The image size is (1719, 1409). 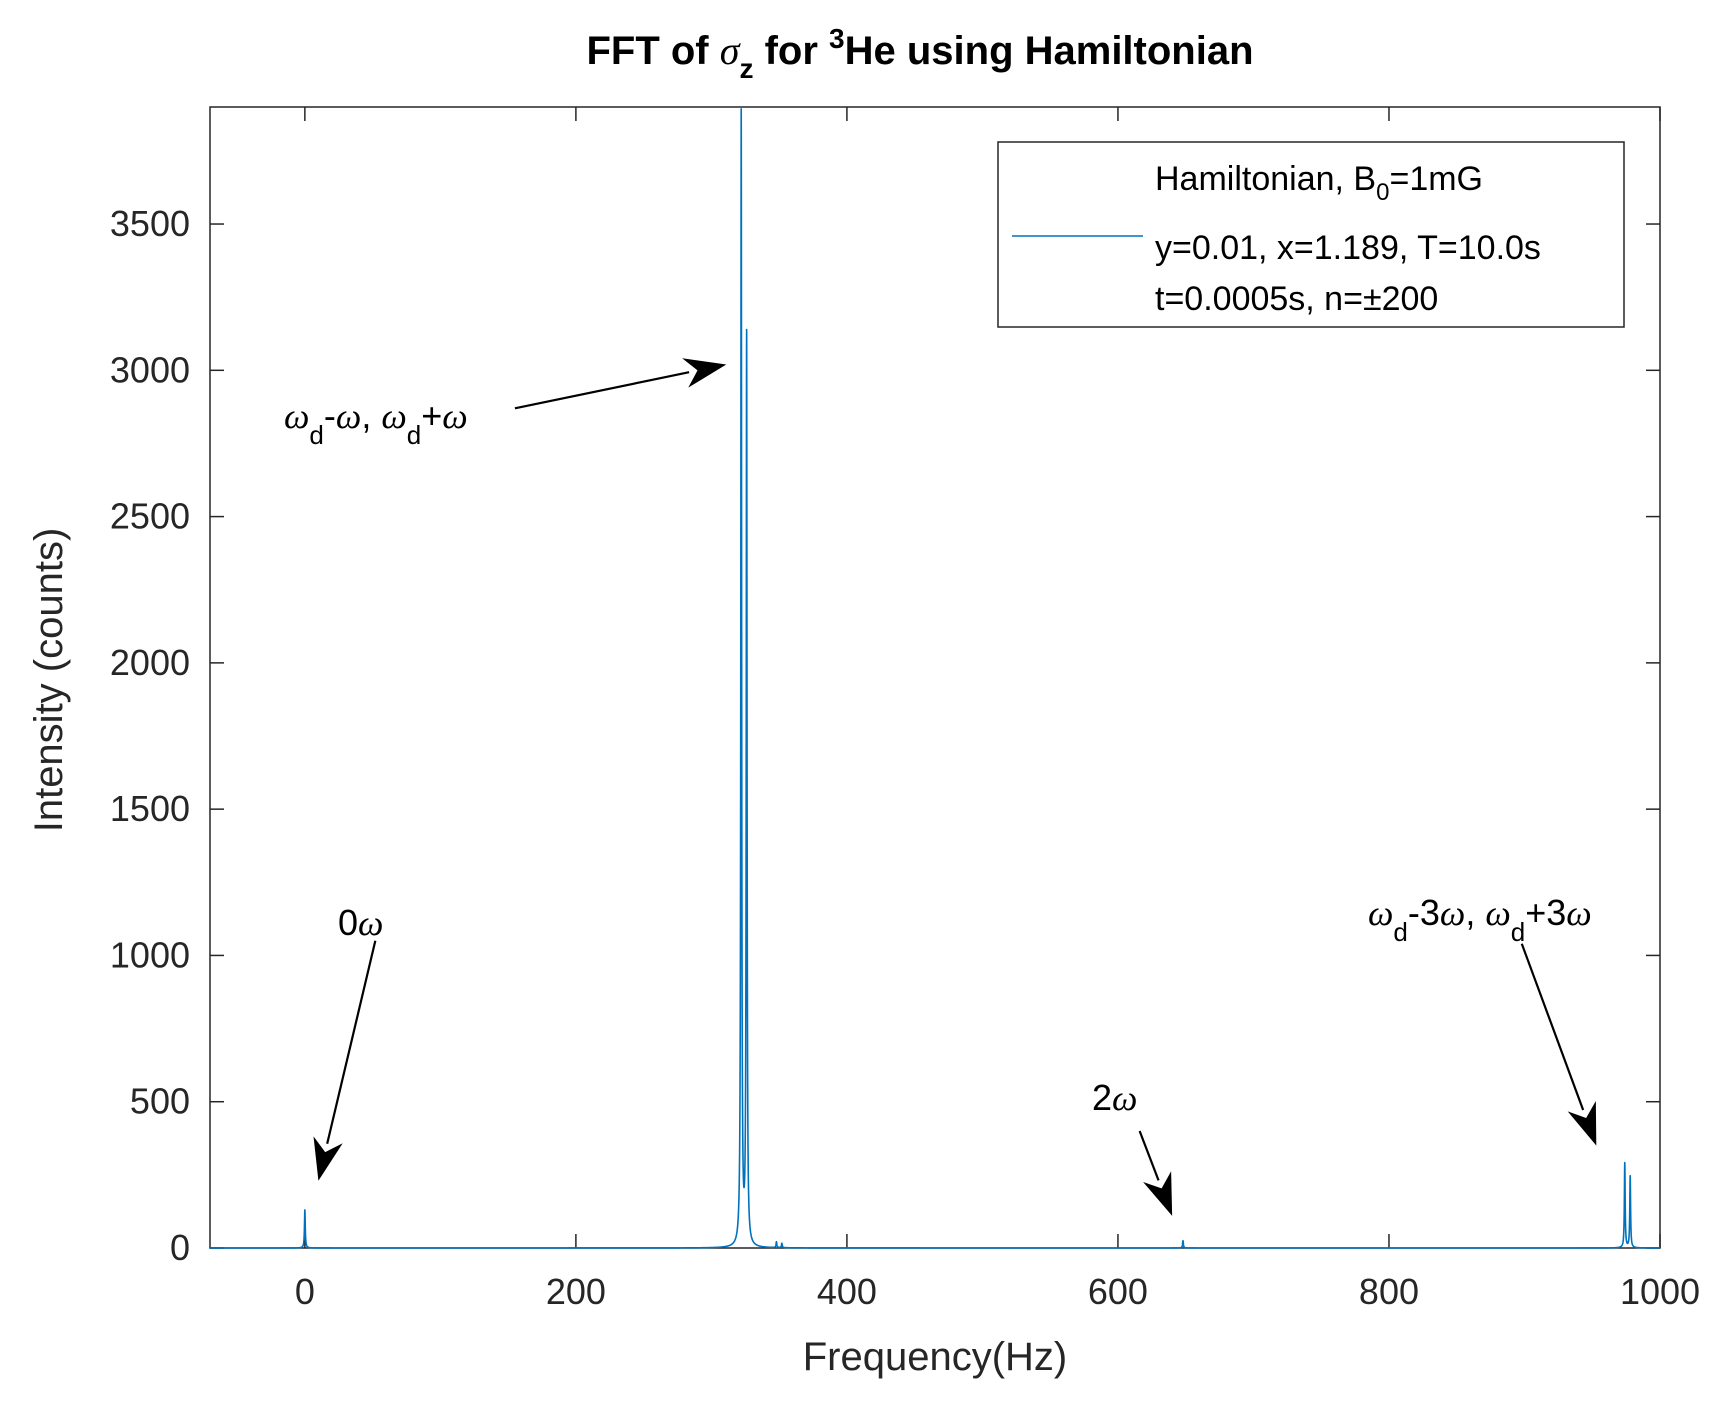 What do you see at coordinates (376, 422) in the screenshot?
I see `annotation-label-a1: ωd-ω, ωd+ω` at bounding box center [376, 422].